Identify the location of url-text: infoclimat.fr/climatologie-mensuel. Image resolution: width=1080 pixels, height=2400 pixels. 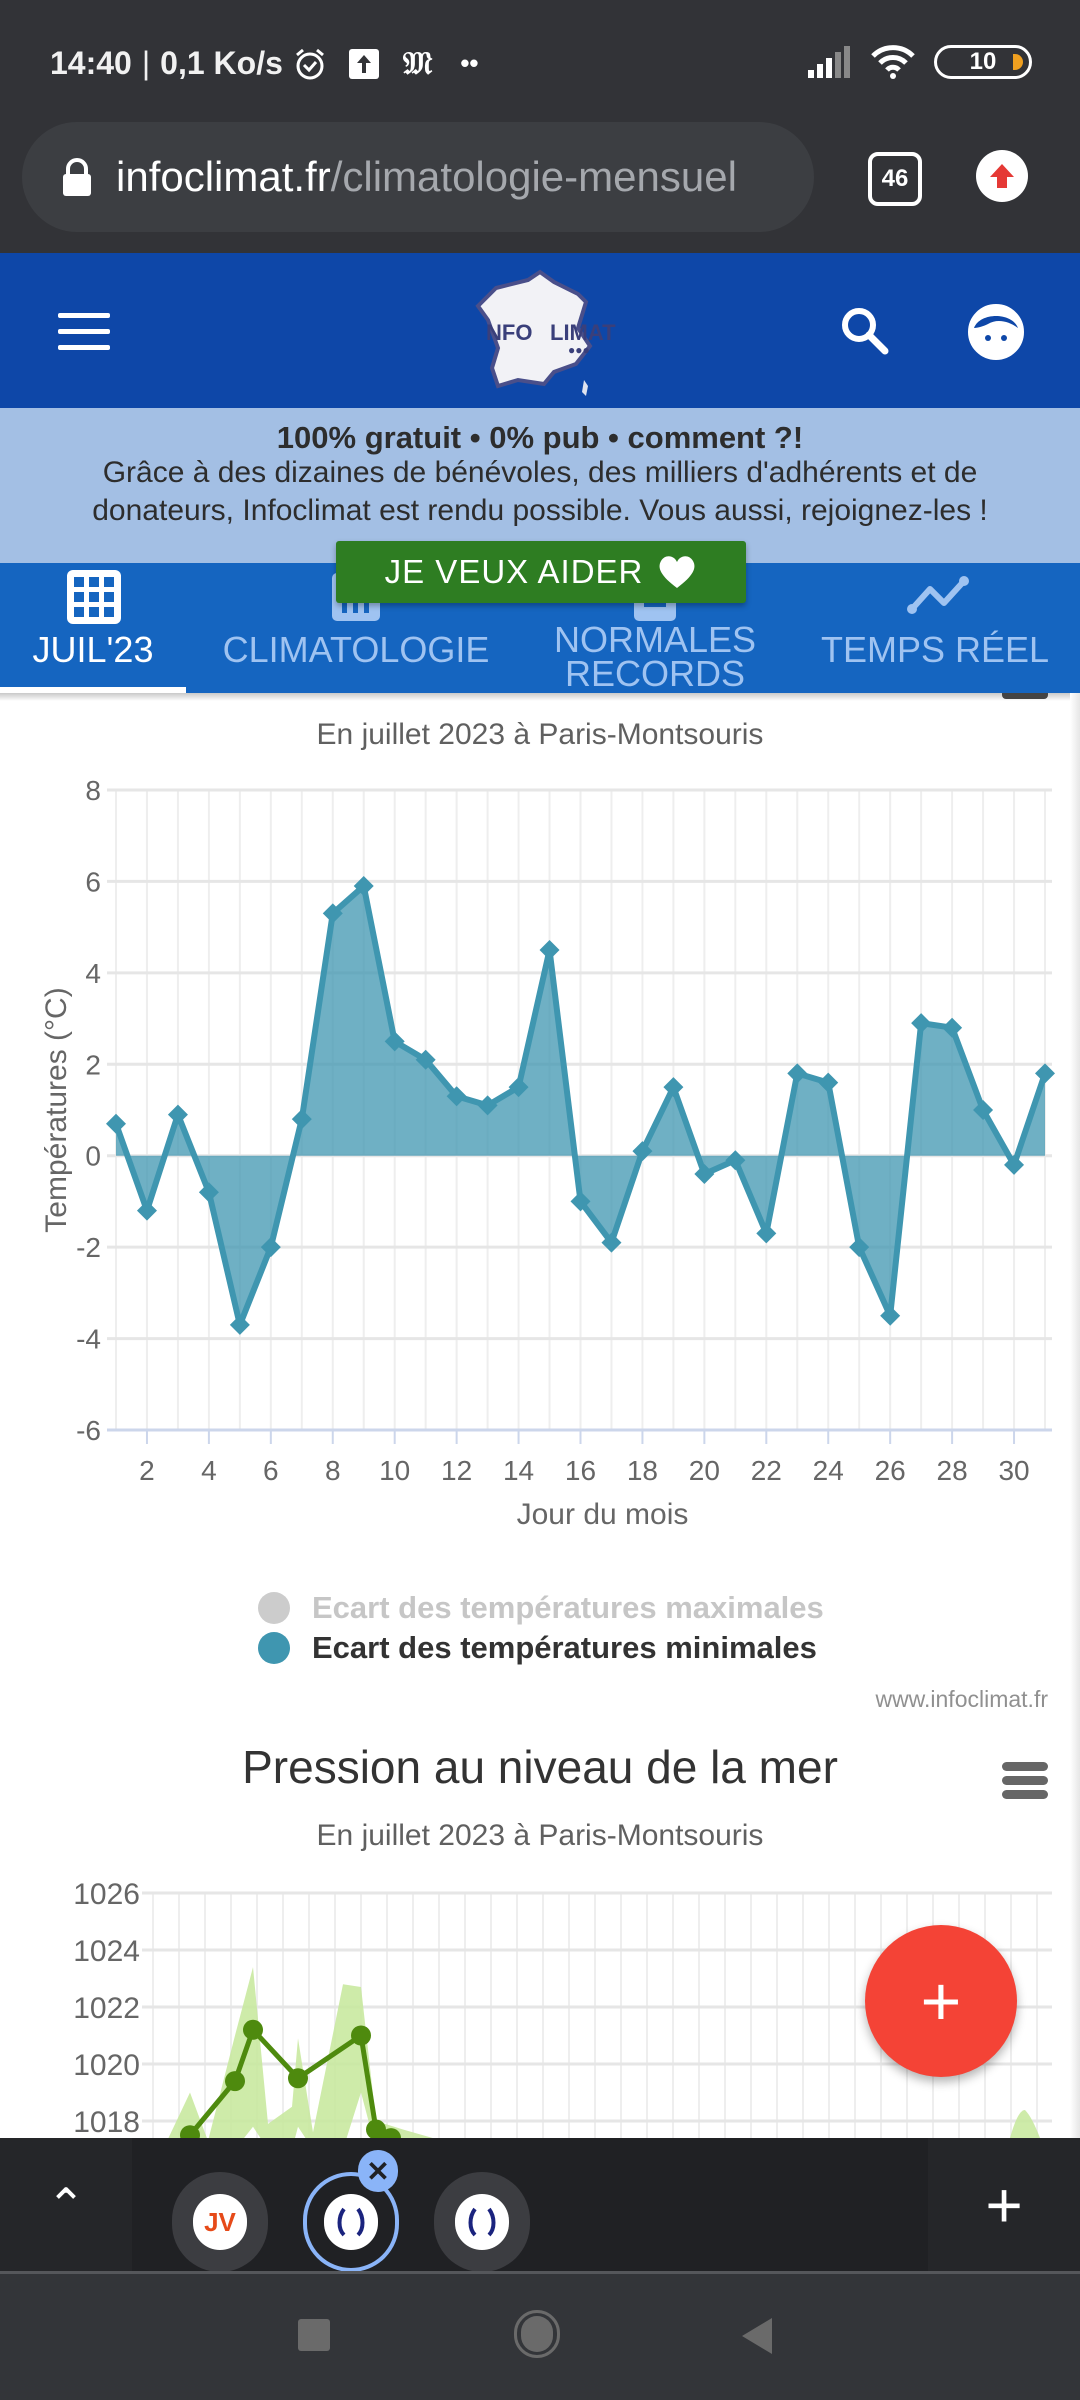
(461, 177).